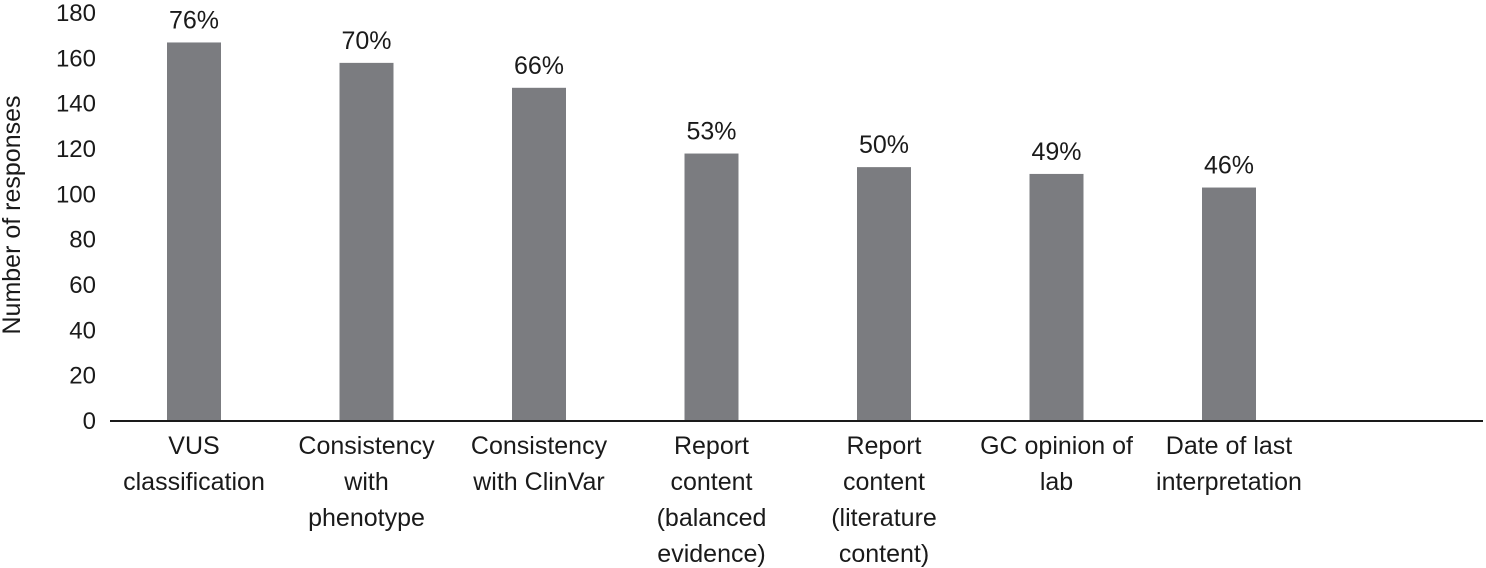 The height and width of the screenshot is (568, 1486). What do you see at coordinates (76, 149) in the screenshot?
I see `y-tick-label: 120` at bounding box center [76, 149].